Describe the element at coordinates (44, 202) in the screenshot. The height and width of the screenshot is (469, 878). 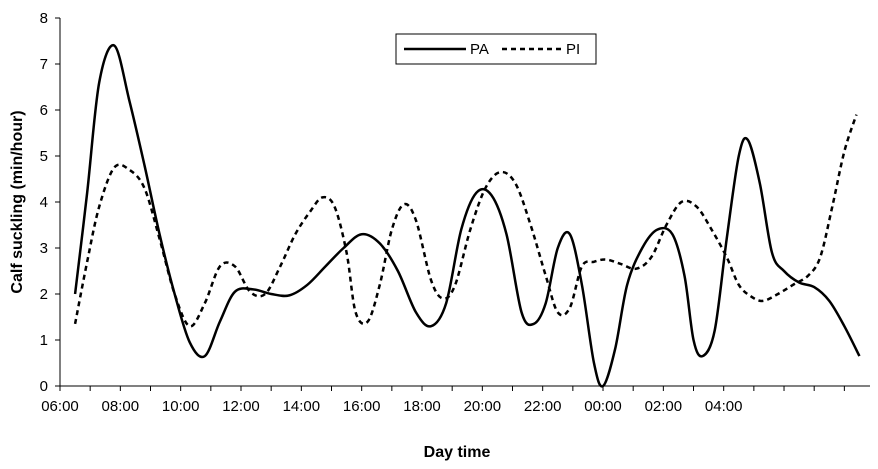
I see `y-tick-label: 4` at that location.